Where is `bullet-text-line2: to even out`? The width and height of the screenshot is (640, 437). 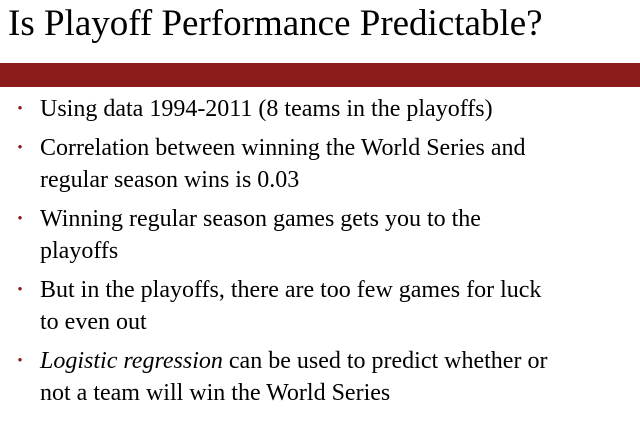 bullet-text-line2: to even out is located at coordinates (93, 322).